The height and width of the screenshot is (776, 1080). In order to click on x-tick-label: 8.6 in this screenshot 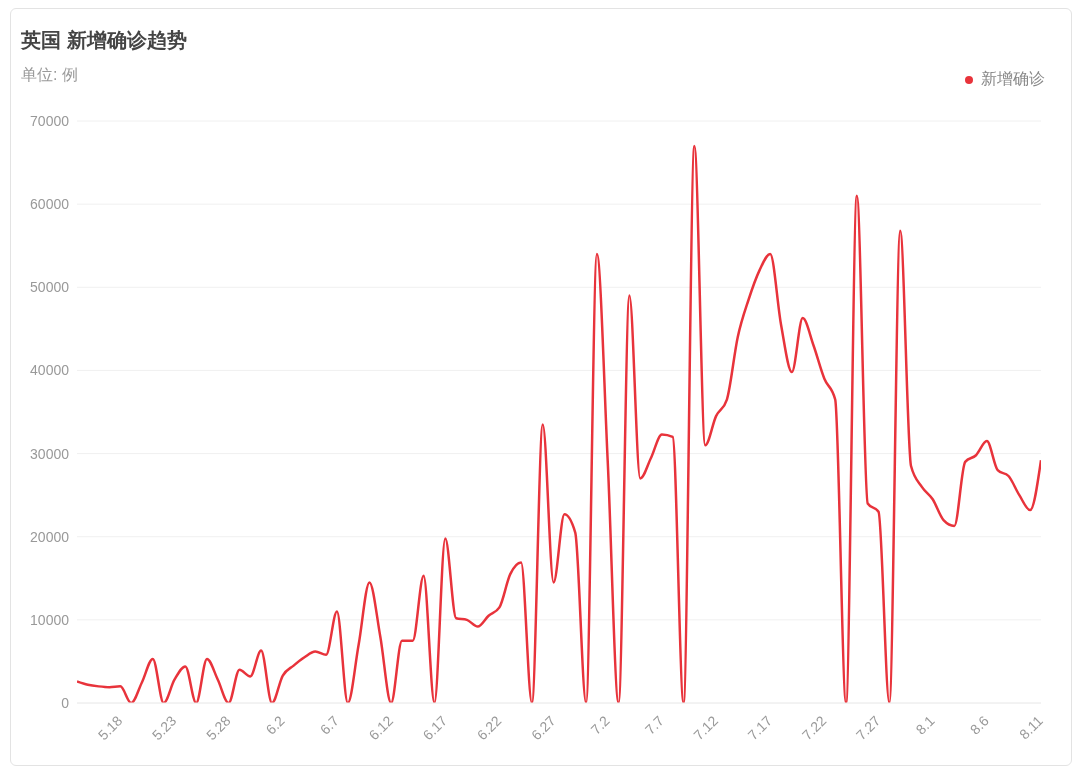, I will do `click(979, 725)`.